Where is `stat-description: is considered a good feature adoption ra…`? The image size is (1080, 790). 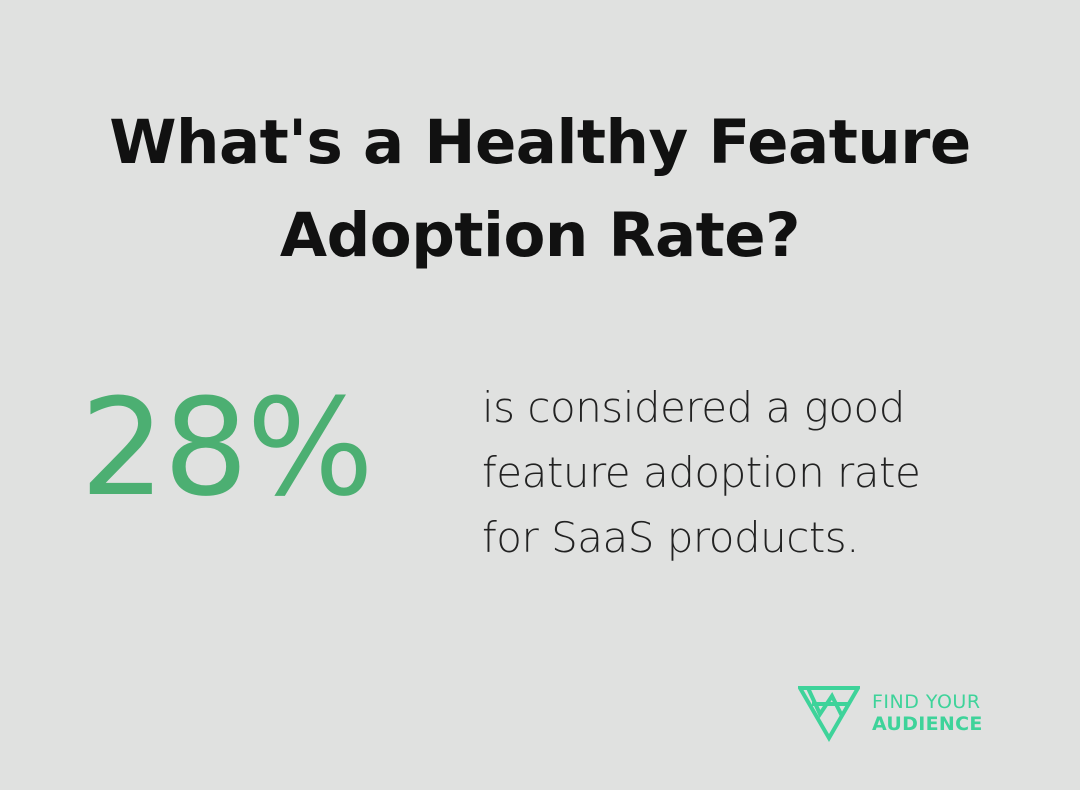
stat-description: is considered a good feature adoption ra… is located at coordinates (762, 472).